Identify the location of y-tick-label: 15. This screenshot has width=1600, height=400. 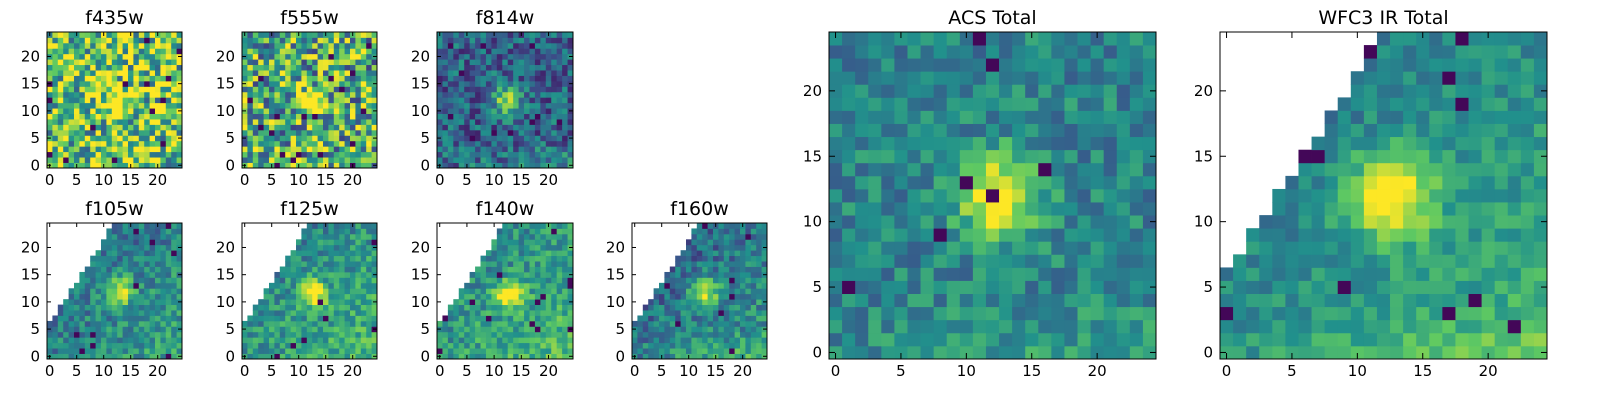
(420, 84).